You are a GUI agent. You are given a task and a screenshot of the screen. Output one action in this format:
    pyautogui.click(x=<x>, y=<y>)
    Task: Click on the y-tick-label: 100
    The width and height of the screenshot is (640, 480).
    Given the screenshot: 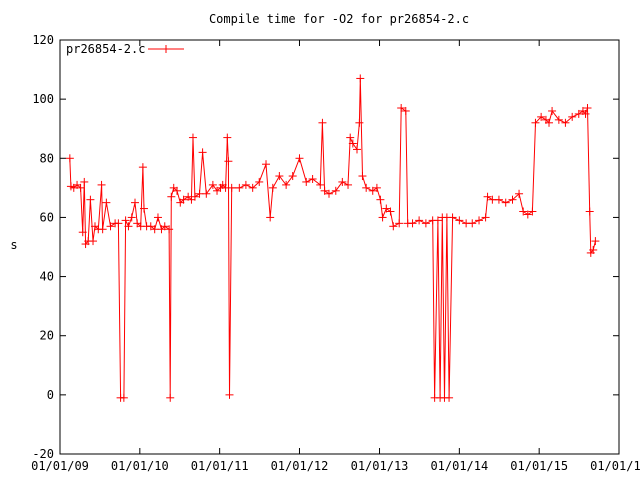 What is the action you would take?
    pyautogui.click(x=43, y=99)
    